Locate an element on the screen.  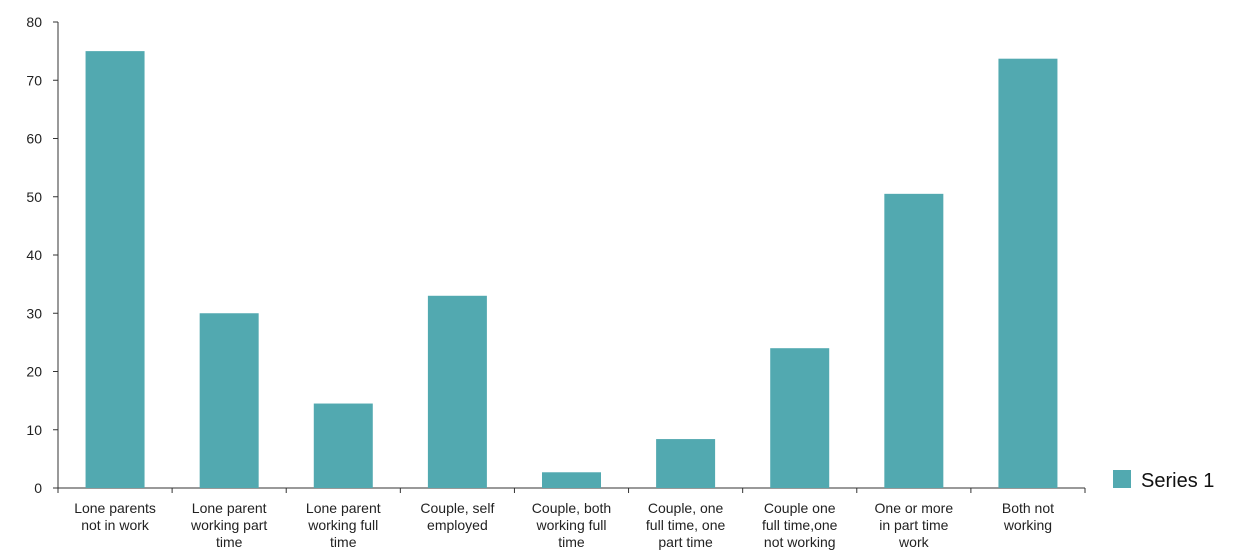
x-tick-label: Couple, both is located at coordinates (571, 508).